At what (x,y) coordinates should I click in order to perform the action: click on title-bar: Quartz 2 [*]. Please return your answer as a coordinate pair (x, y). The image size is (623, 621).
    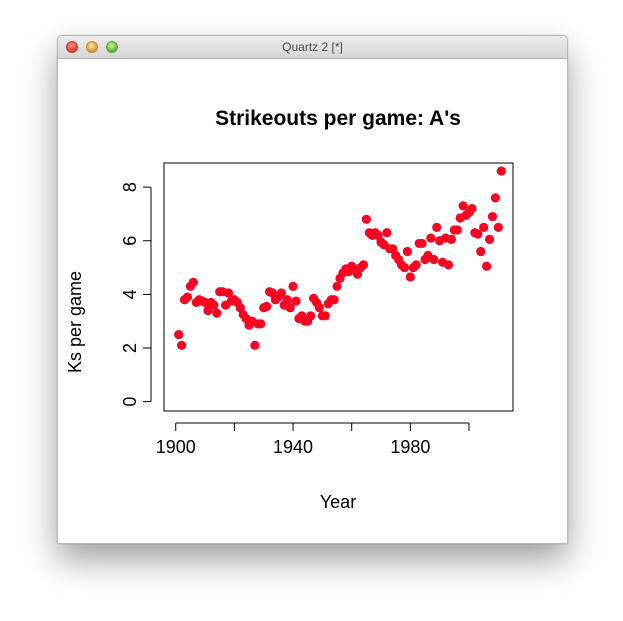
    Looking at the image, I should click on (312, 47).